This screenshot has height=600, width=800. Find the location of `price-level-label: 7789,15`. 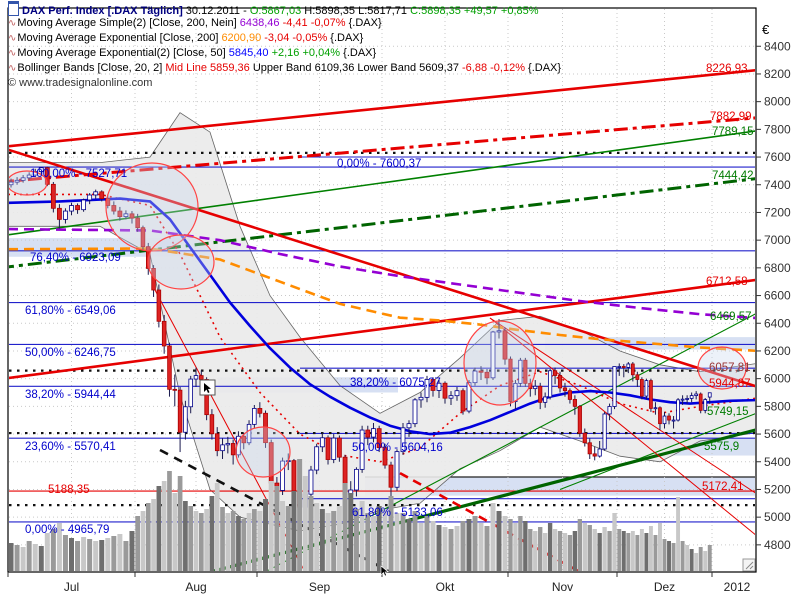

price-level-label: 7789,15 is located at coordinates (733, 132).